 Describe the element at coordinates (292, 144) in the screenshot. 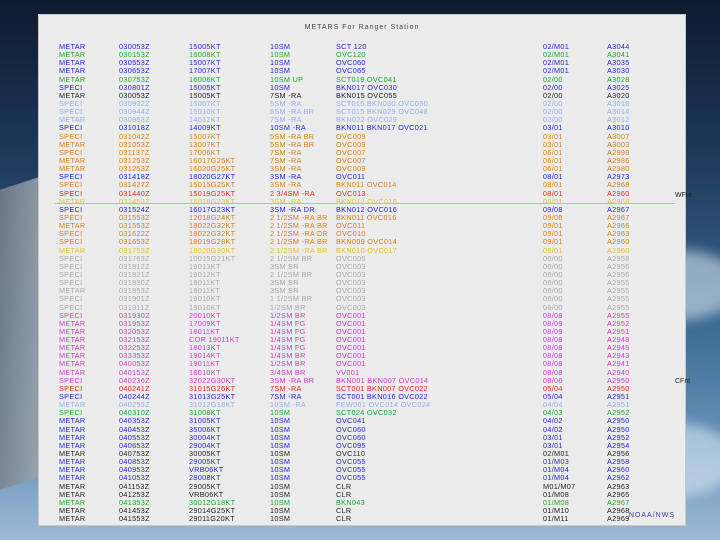

I see `visibility: 5SM -RA BR` at that location.